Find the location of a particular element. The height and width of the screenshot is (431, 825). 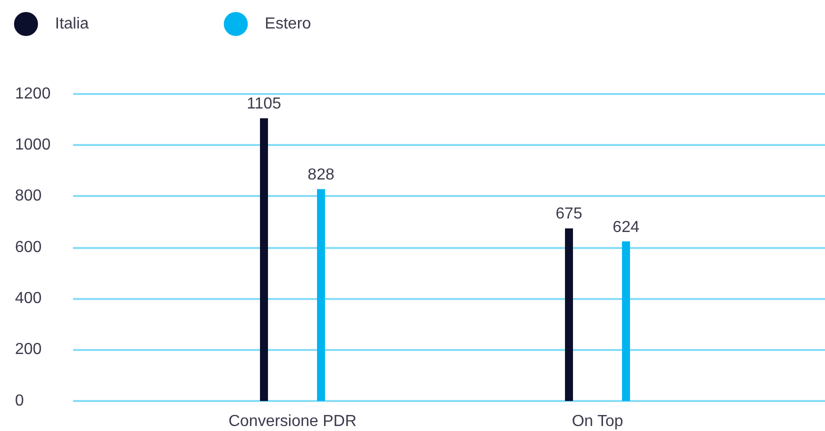

y-tick-label: 0 is located at coordinates (19, 401).